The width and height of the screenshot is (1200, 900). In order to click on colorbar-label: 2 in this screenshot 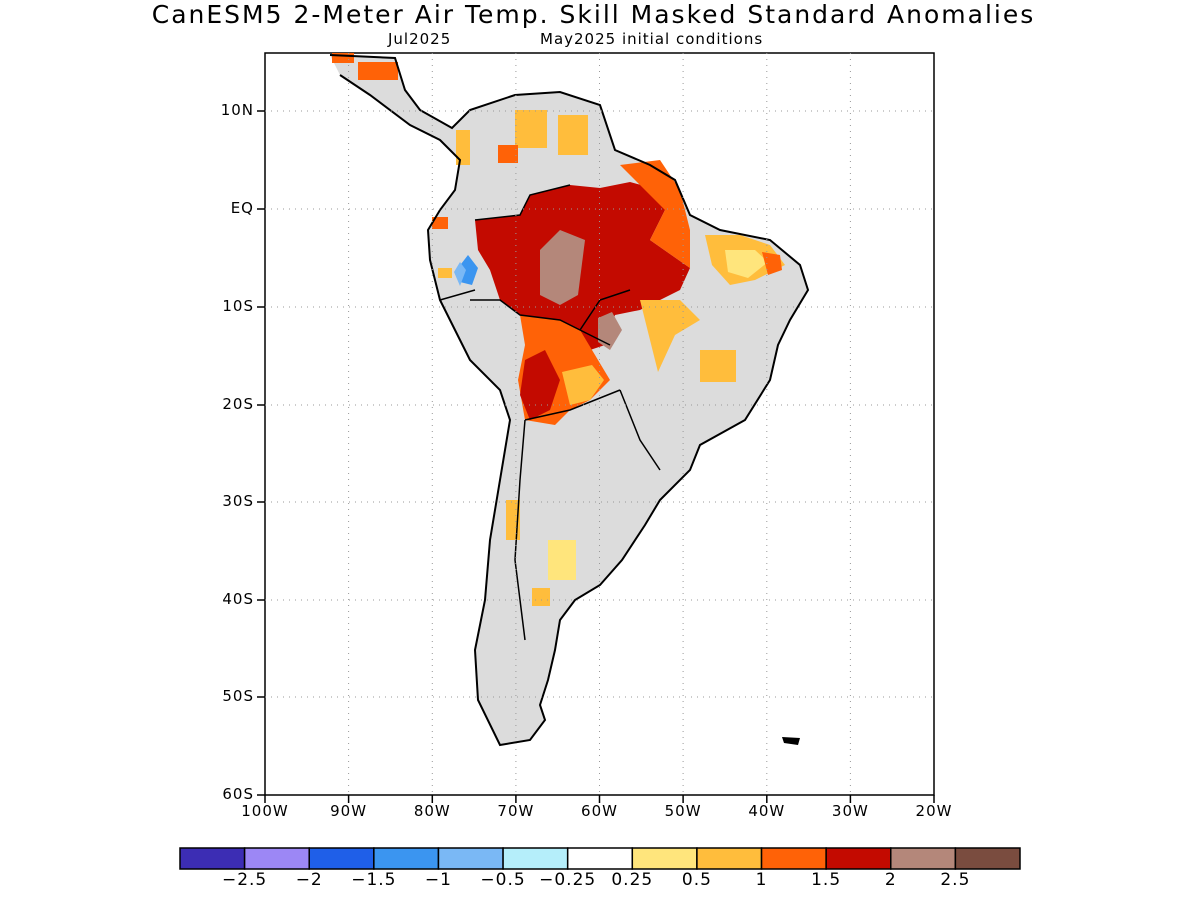, I will do `click(890, 880)`.